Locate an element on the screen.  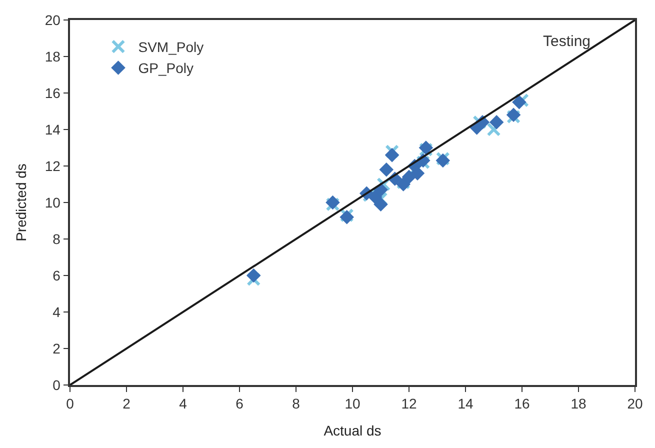
y-tick-label: 16 is located at coordinates (52, 92).